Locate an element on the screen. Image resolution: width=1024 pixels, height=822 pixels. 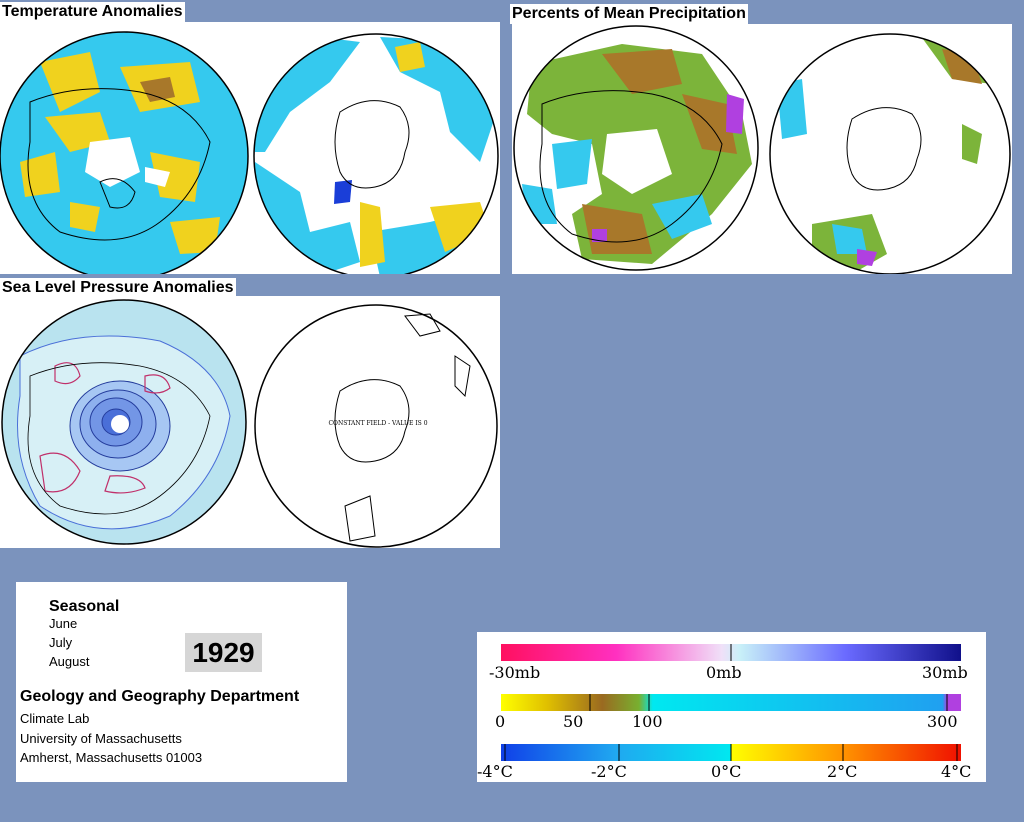
precipitation-map-north is located at coordinates (636, 148).